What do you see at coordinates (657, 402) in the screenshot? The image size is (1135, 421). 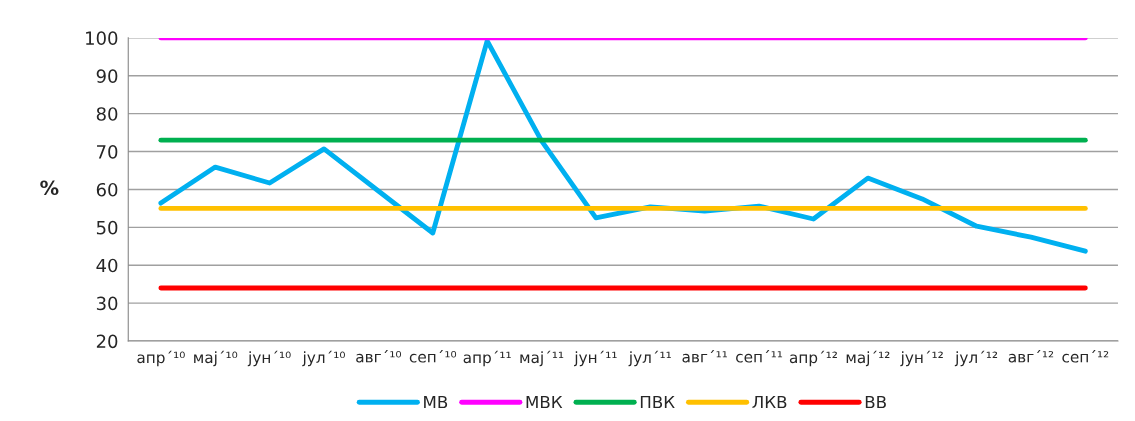 I see `legend-label: ПВК` at bounding box center [657, 402].